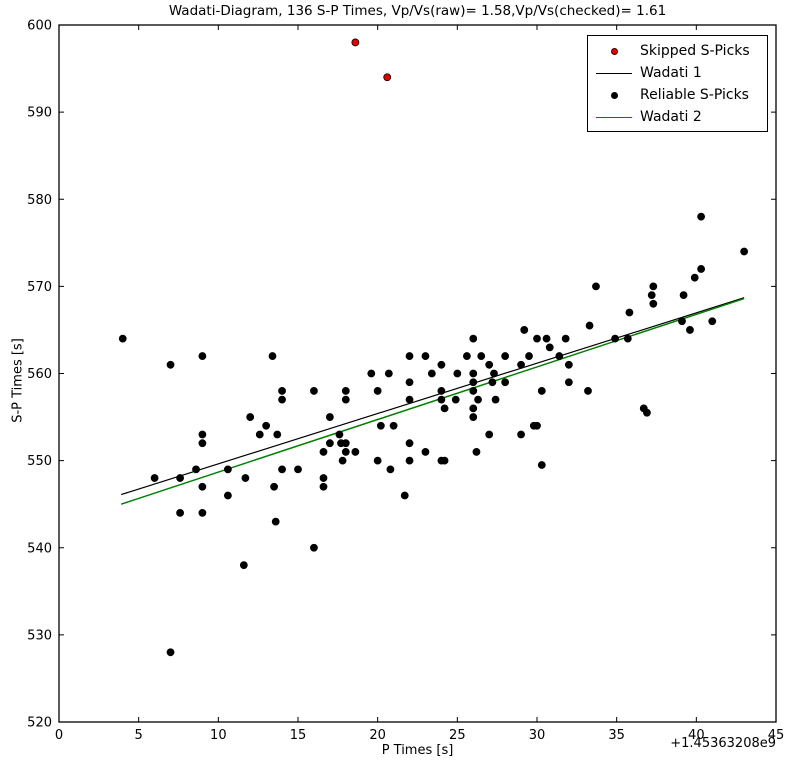 This screenshot has width=791, height=761. Describe the element at coordinates (723, 743) in the screenshot. I see `x-axis-offset-label: +1.45363208e9` at that location.